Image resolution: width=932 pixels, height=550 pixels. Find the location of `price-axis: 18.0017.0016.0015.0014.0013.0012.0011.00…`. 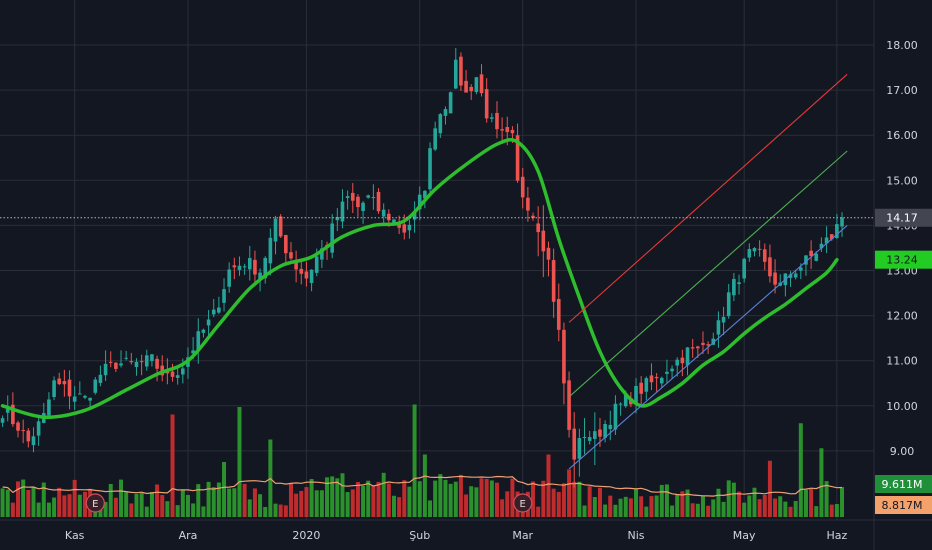

price-axis: 18.0017.0016.0015.0014.0013.0012.0011.00… is located at coordinates (902, 248).